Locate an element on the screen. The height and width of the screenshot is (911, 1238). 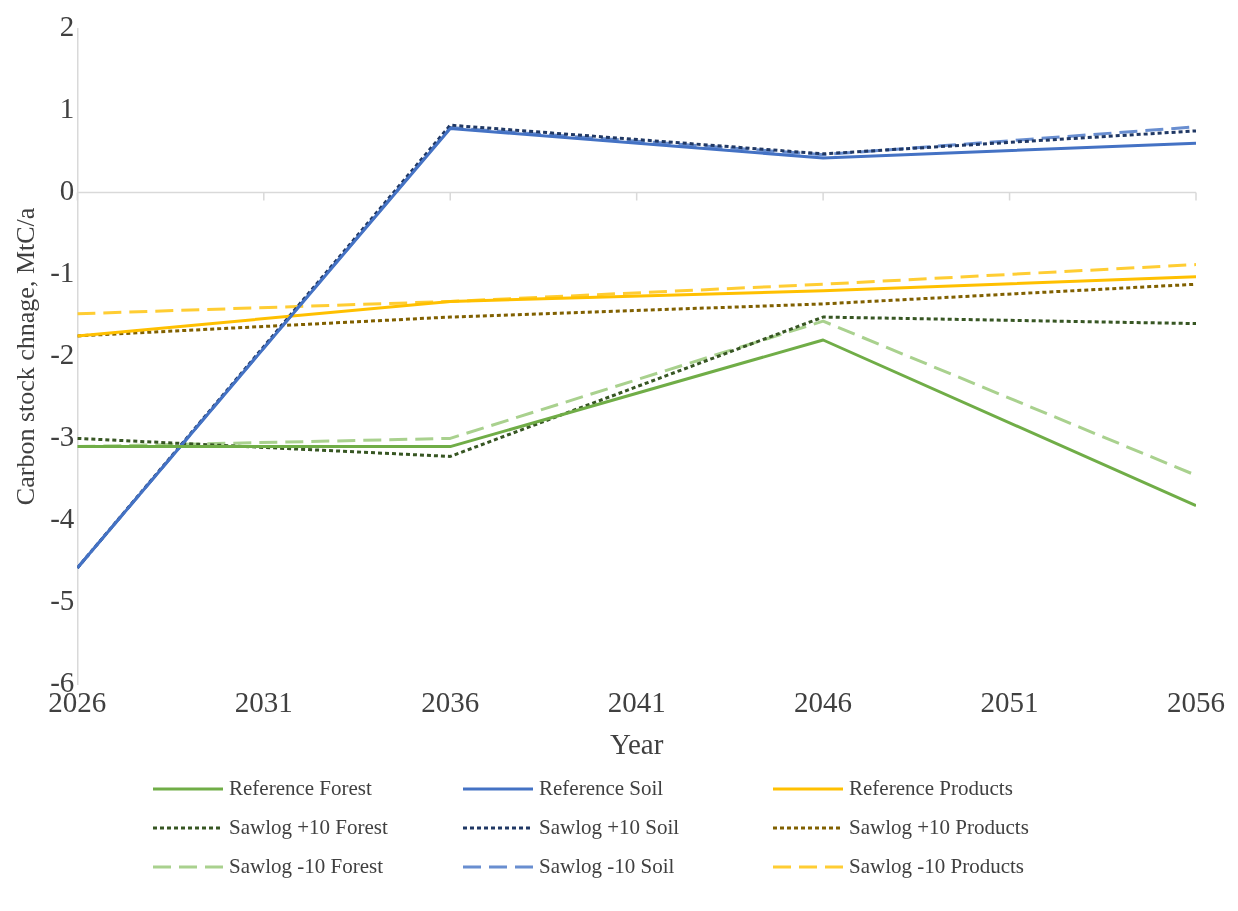
x-tick-label: 2036 is located at coordinates (450, 702).